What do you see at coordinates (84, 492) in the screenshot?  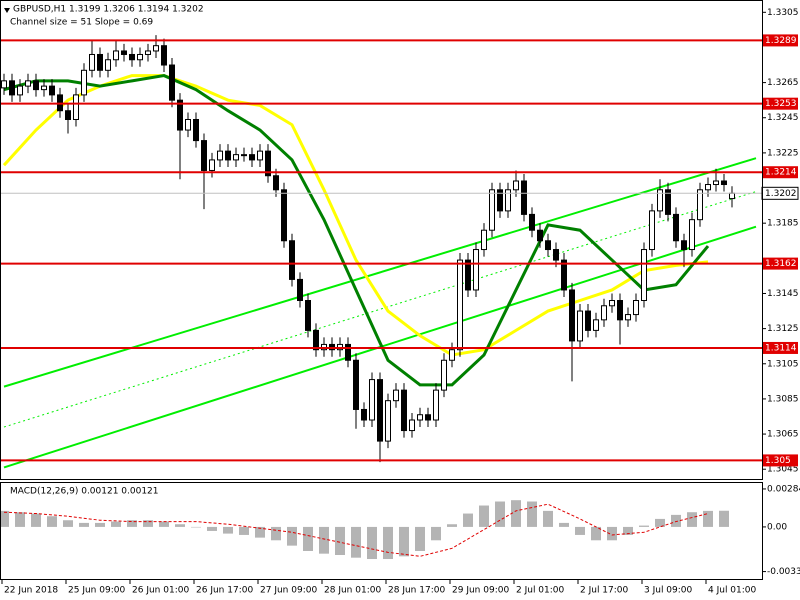 I see `macd-label: MACD(12,26,9) 0.00121 0.00121` at bounding box center [84, 492].